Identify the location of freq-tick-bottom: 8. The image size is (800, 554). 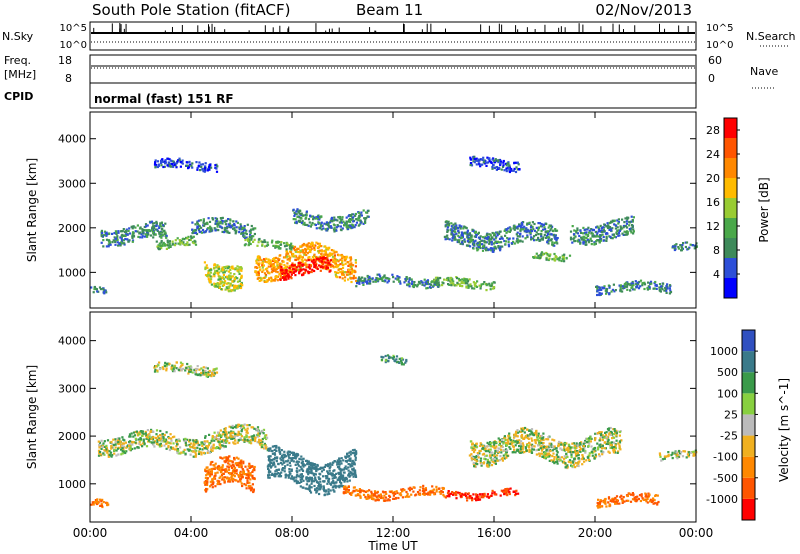
(68, 78).